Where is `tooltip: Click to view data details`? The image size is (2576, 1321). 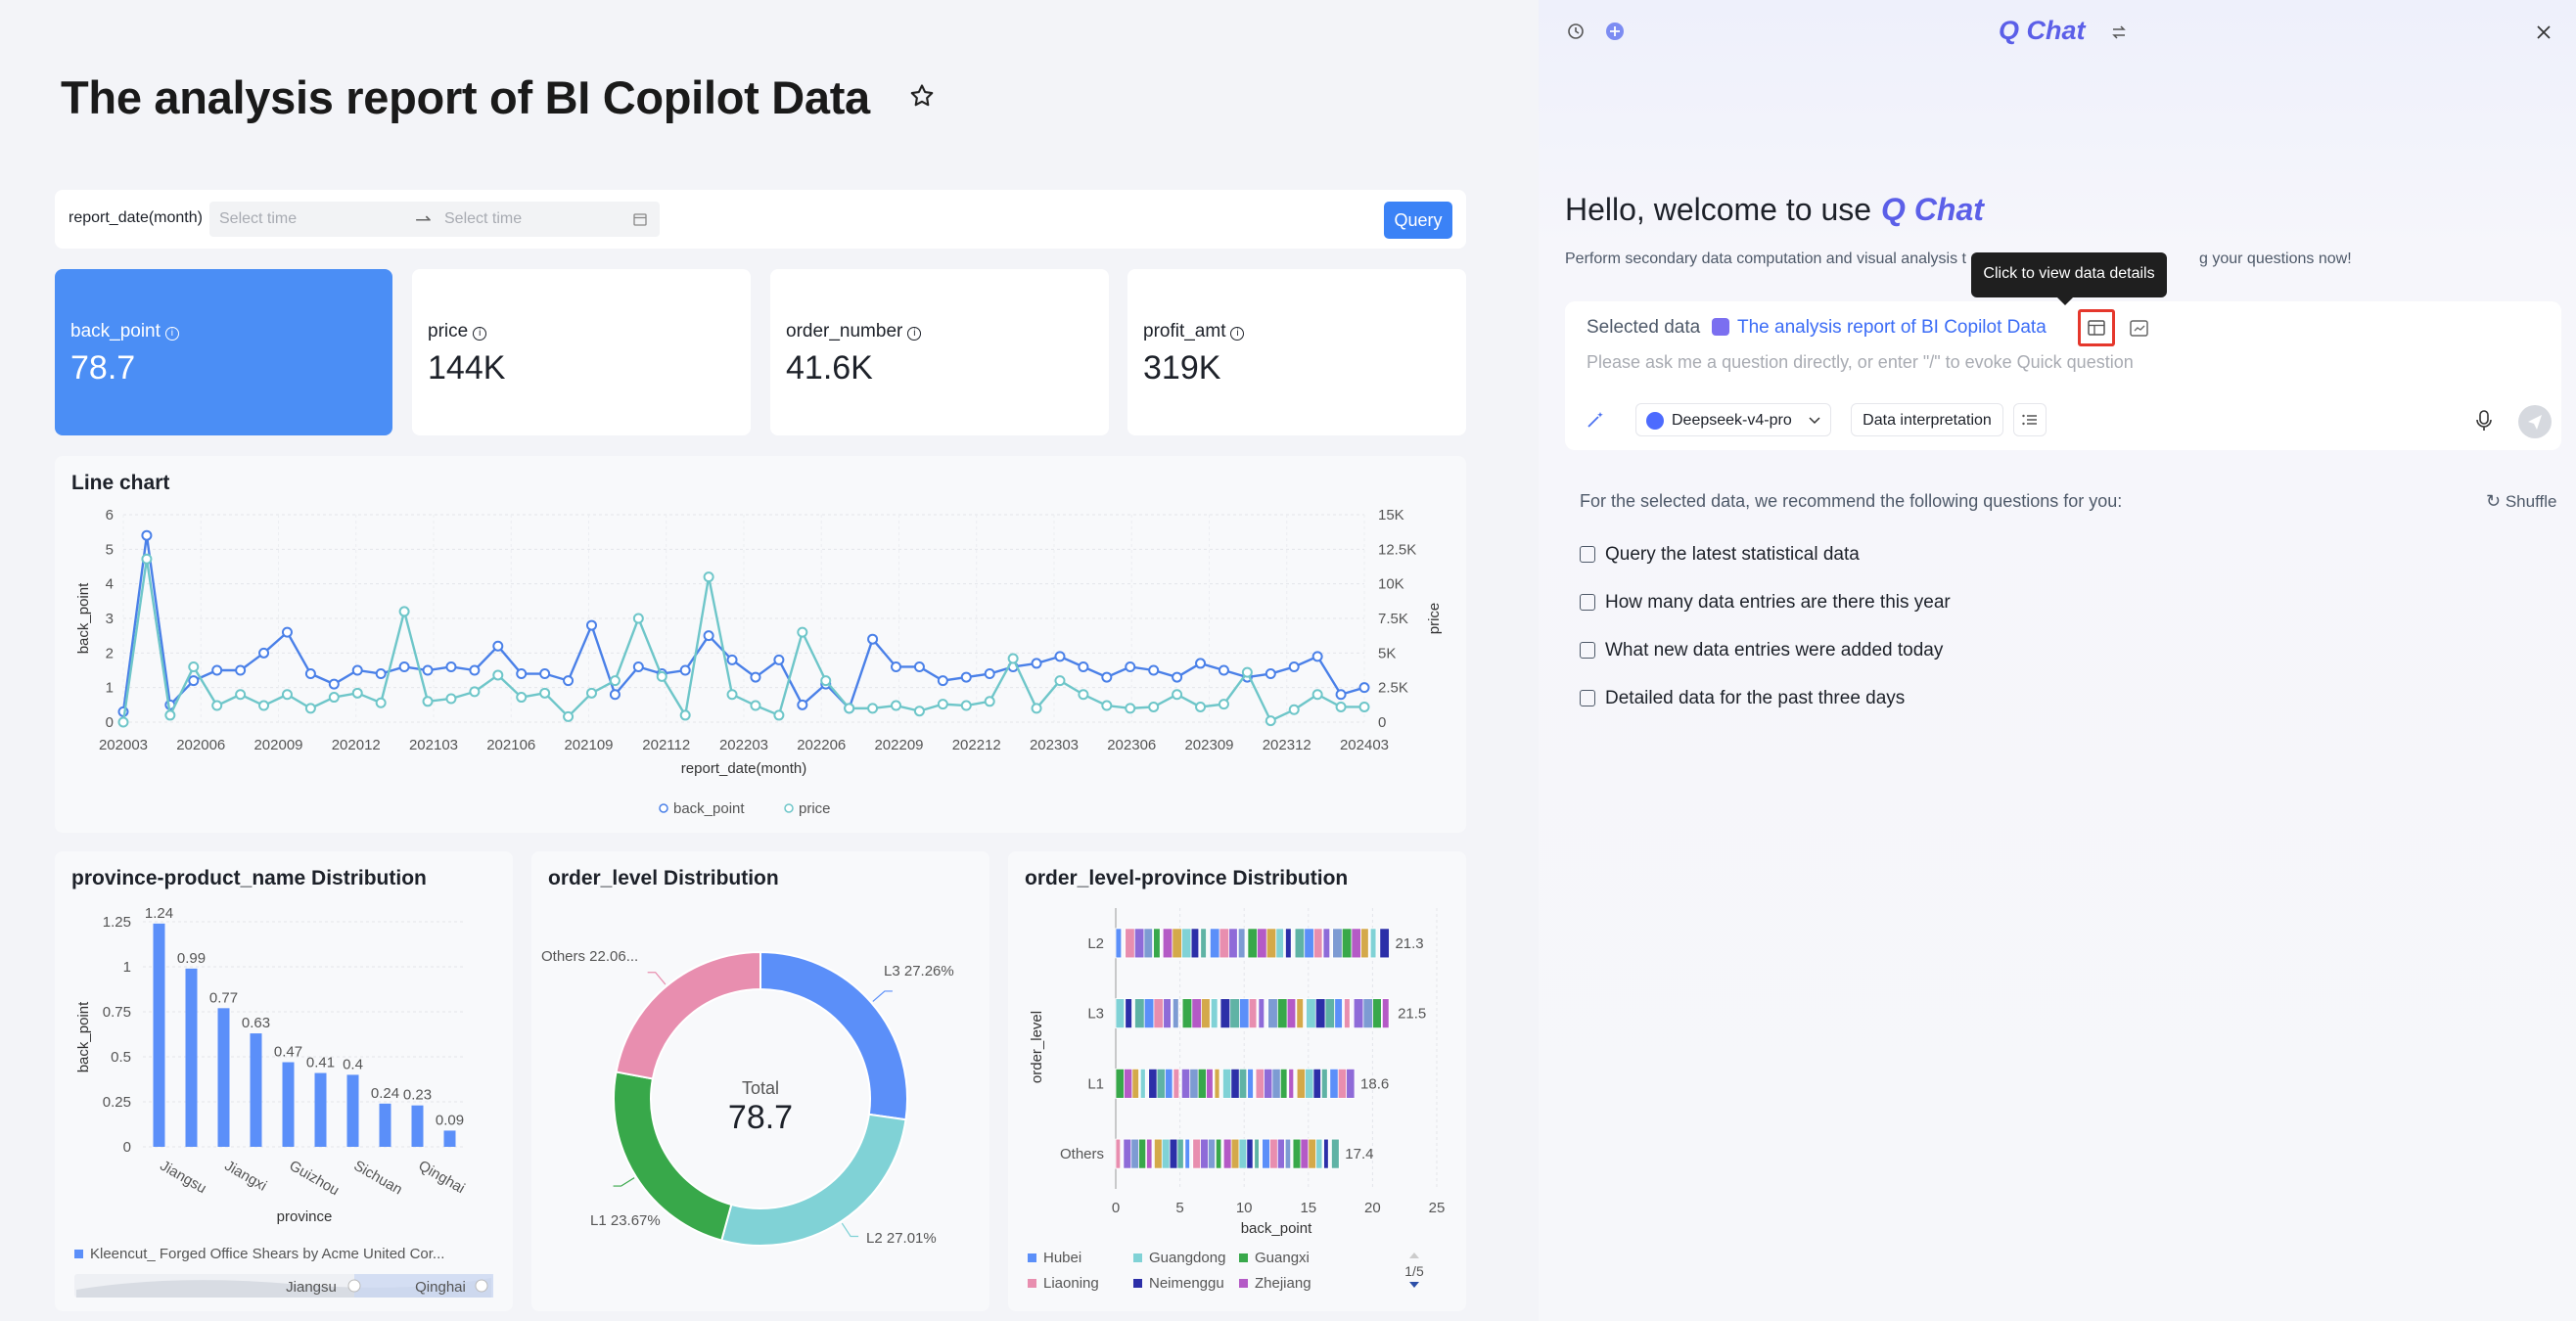
tooltip: Click to view data details is located at coordinates (2069, 278).